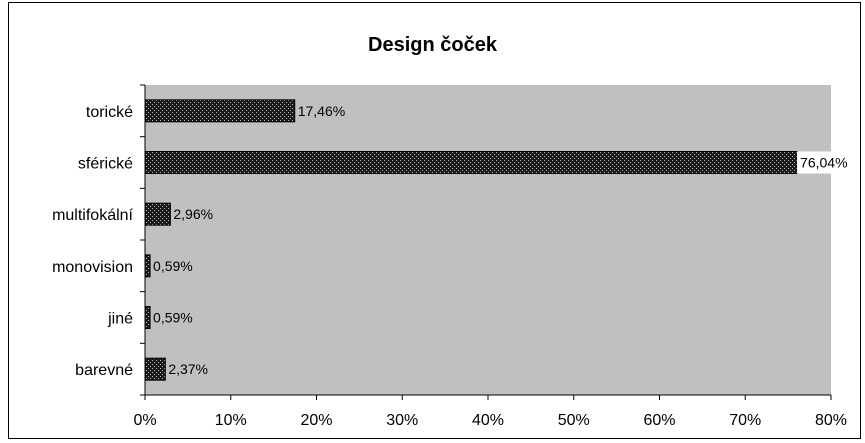 The image size is (865, 443). What do you see at coordinates (831, 420) in the screenshot?
I see `x-tick-label: 80%` at bounding box center [831, 420].